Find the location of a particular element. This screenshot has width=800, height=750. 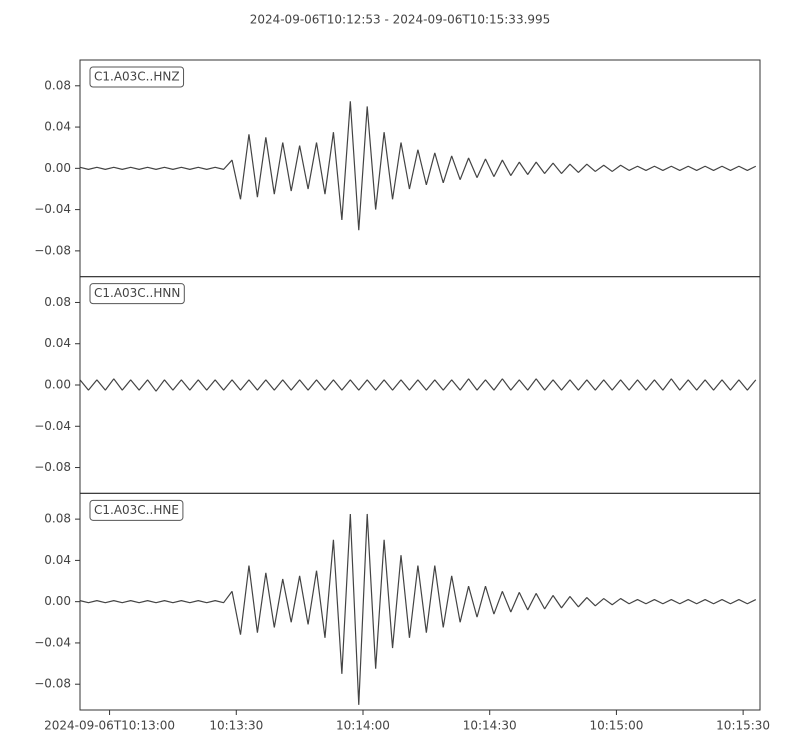

x-tick-label: 10:15:00 is located at coordinates (616, 726).